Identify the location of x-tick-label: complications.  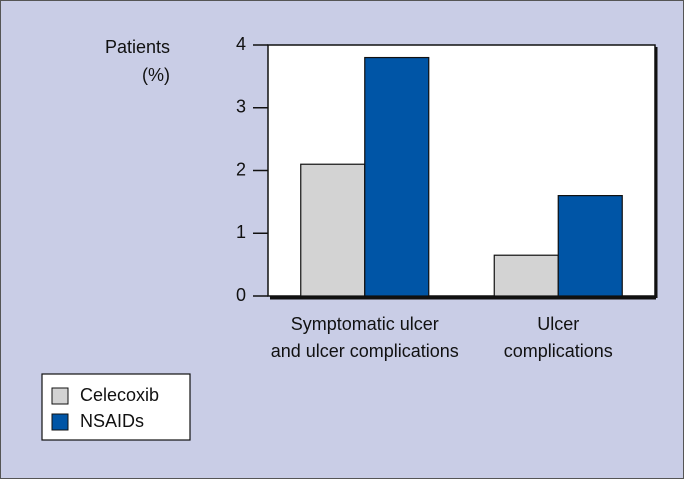
(558, 351).